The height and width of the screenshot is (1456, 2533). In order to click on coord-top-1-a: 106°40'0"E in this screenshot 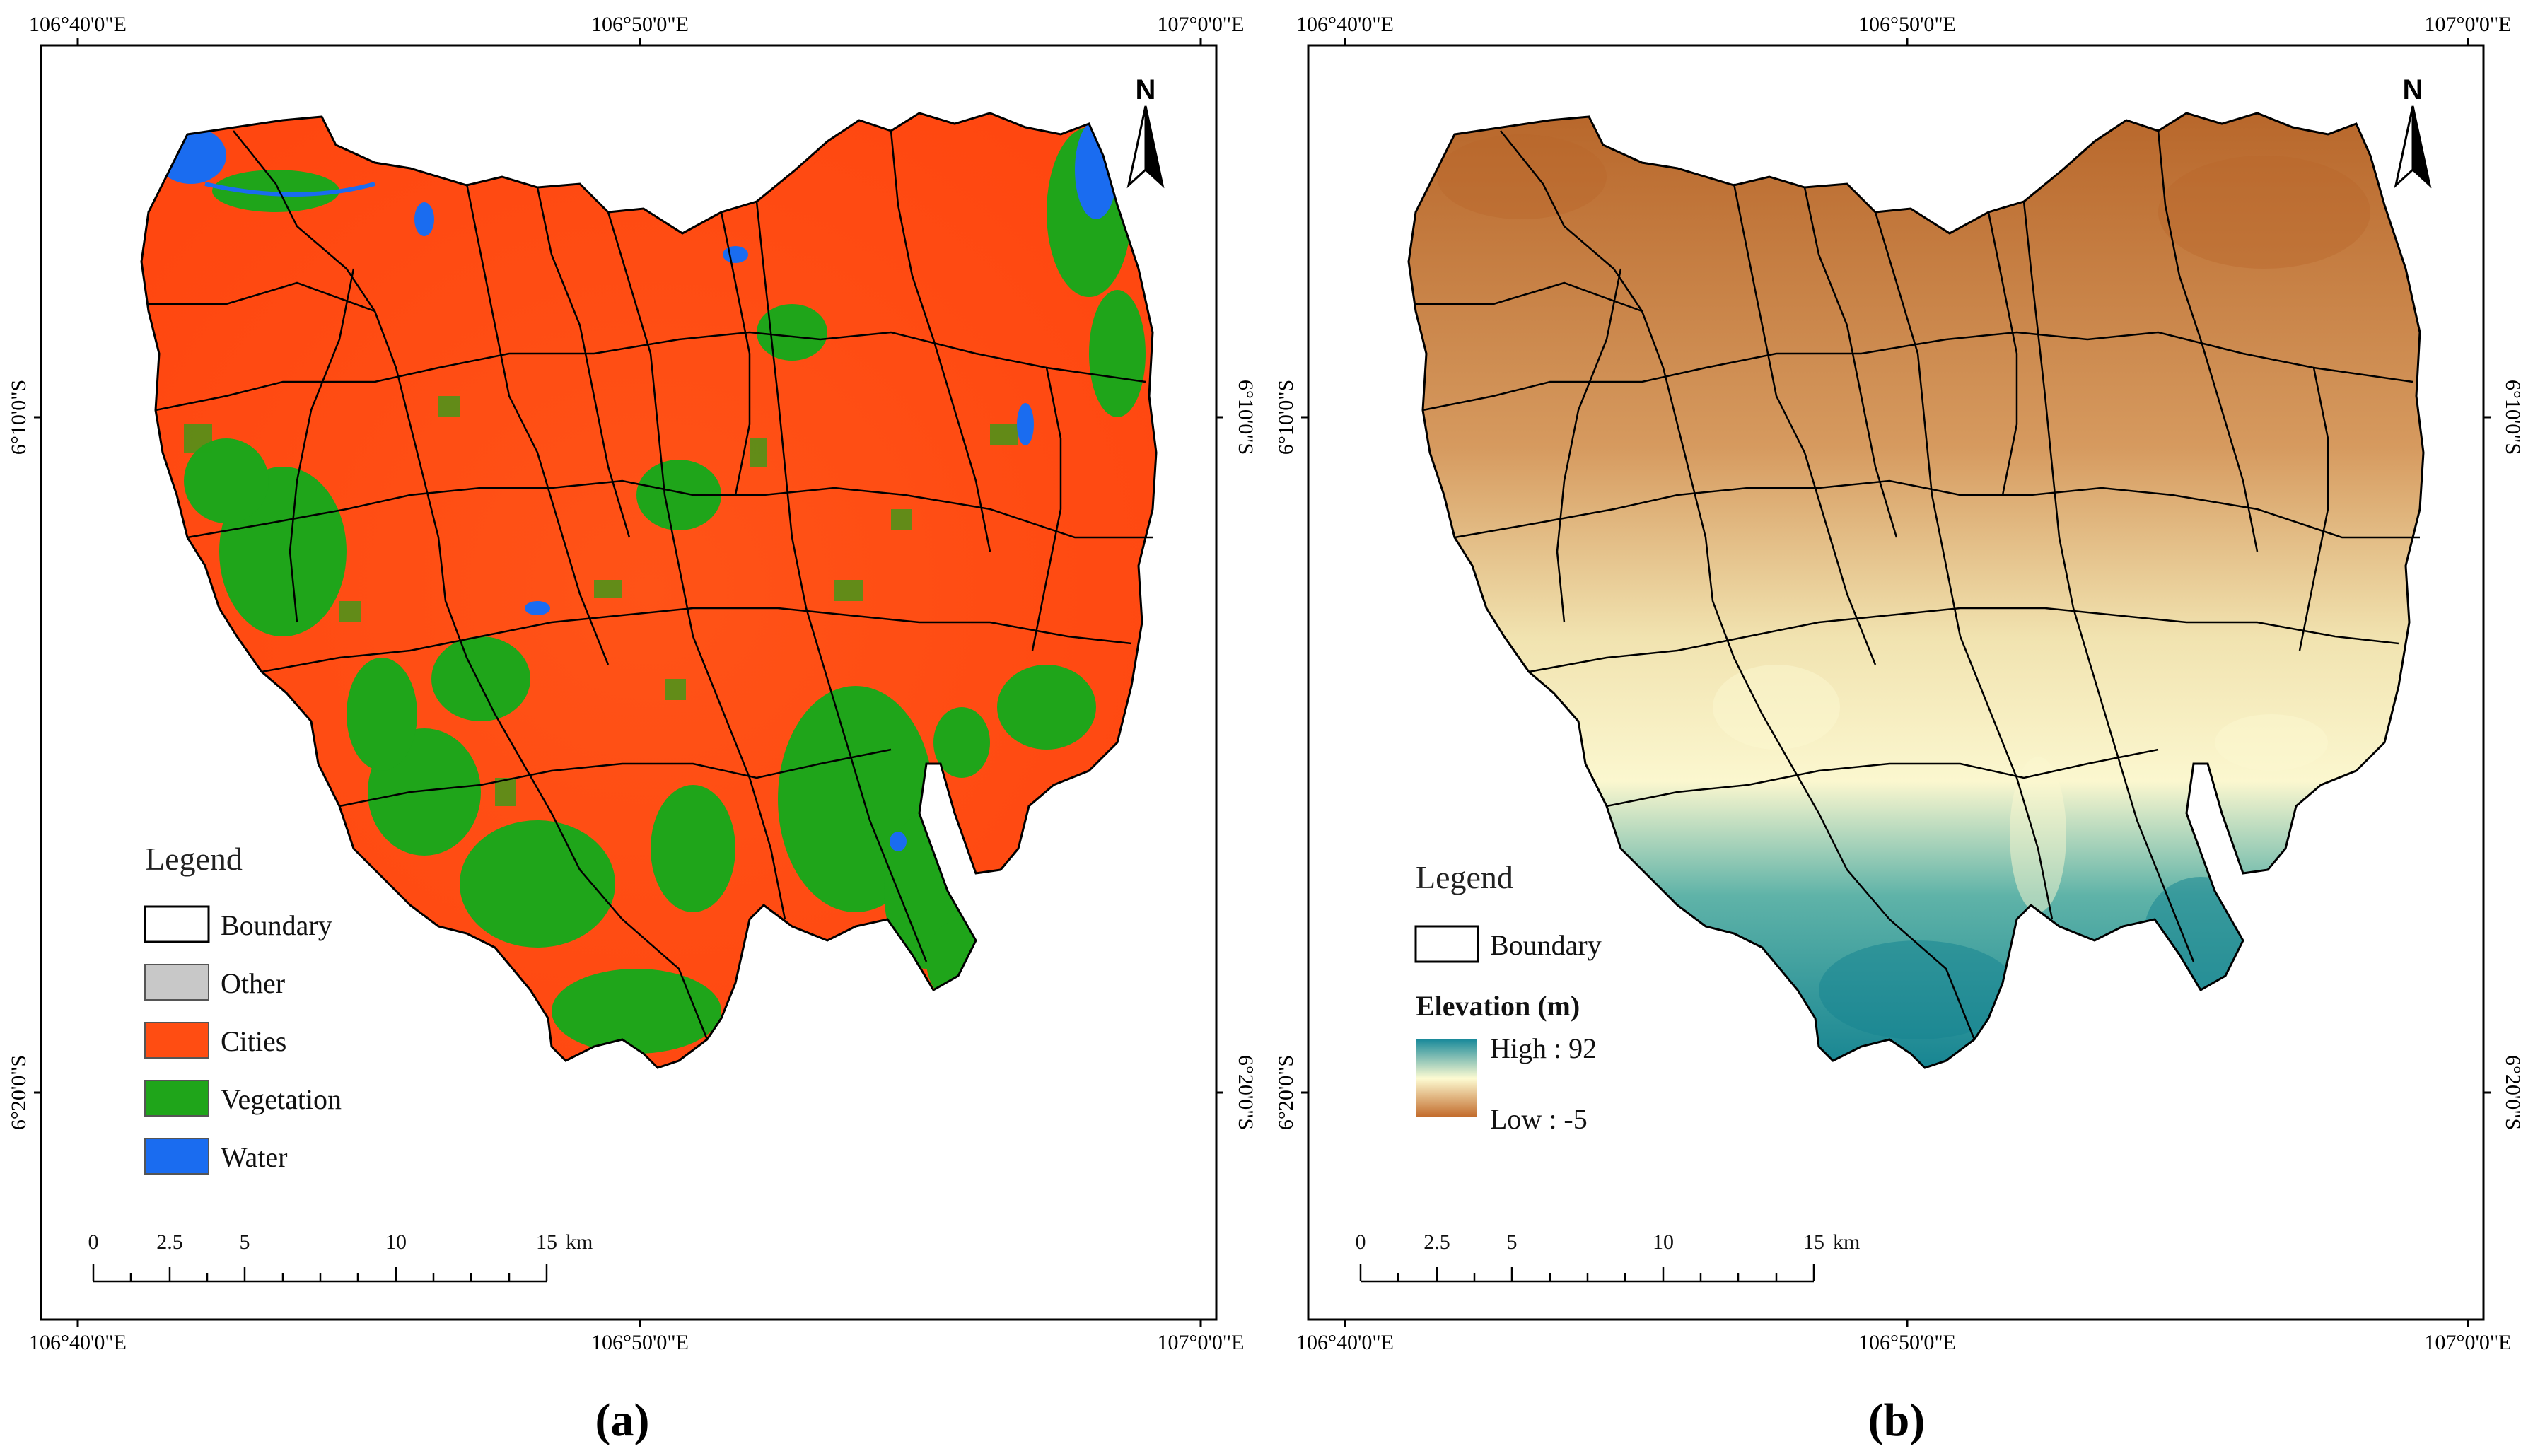, I will do `click(78, 25)`.